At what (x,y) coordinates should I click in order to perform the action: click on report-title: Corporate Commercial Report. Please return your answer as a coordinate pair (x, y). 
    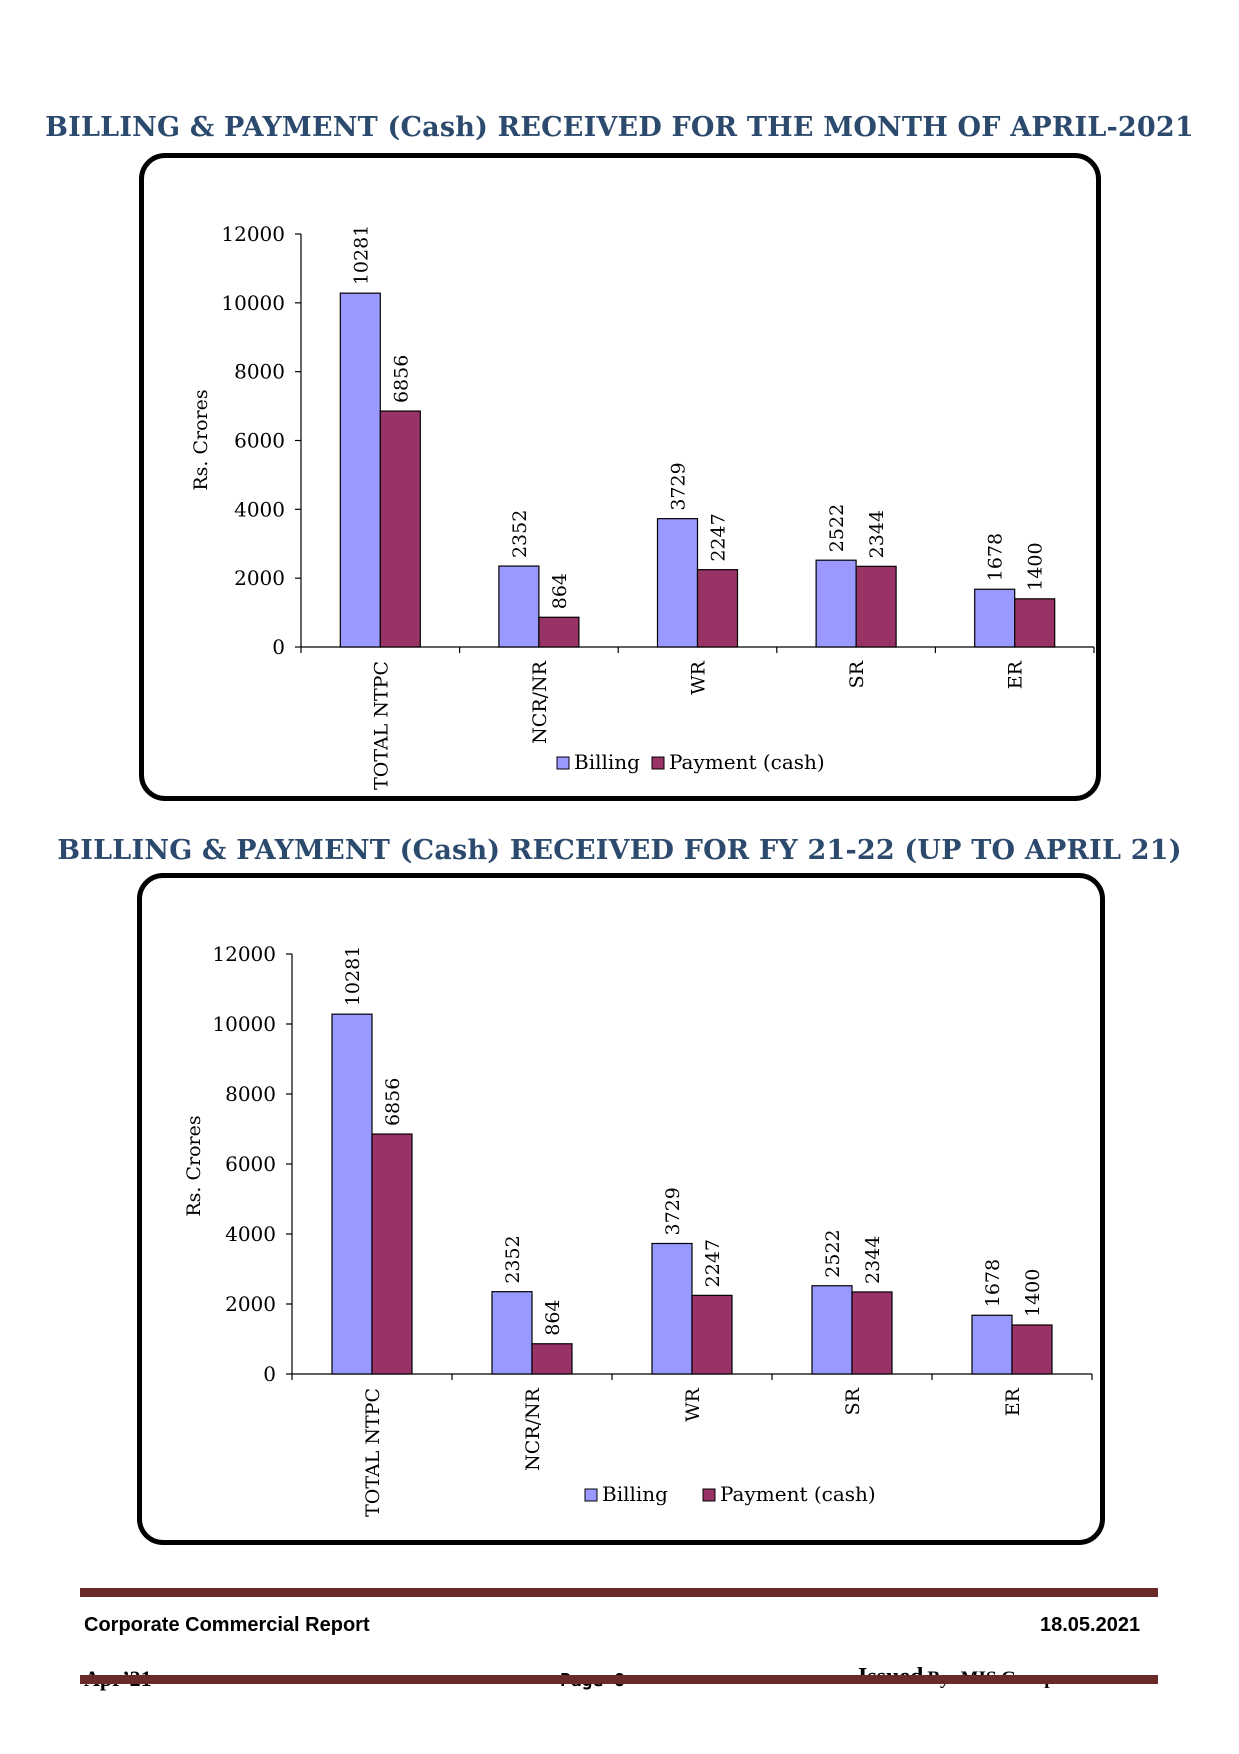
    Looking at the image, I should click on (227, 1625).